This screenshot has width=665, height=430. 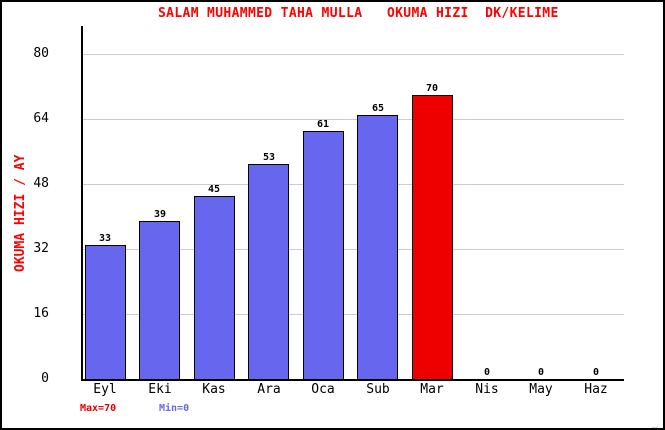 What do you see at coordinates (174, 408) in the screenshot?
I see `legend-min-label: Min=0` at bounding box center [174, 408].